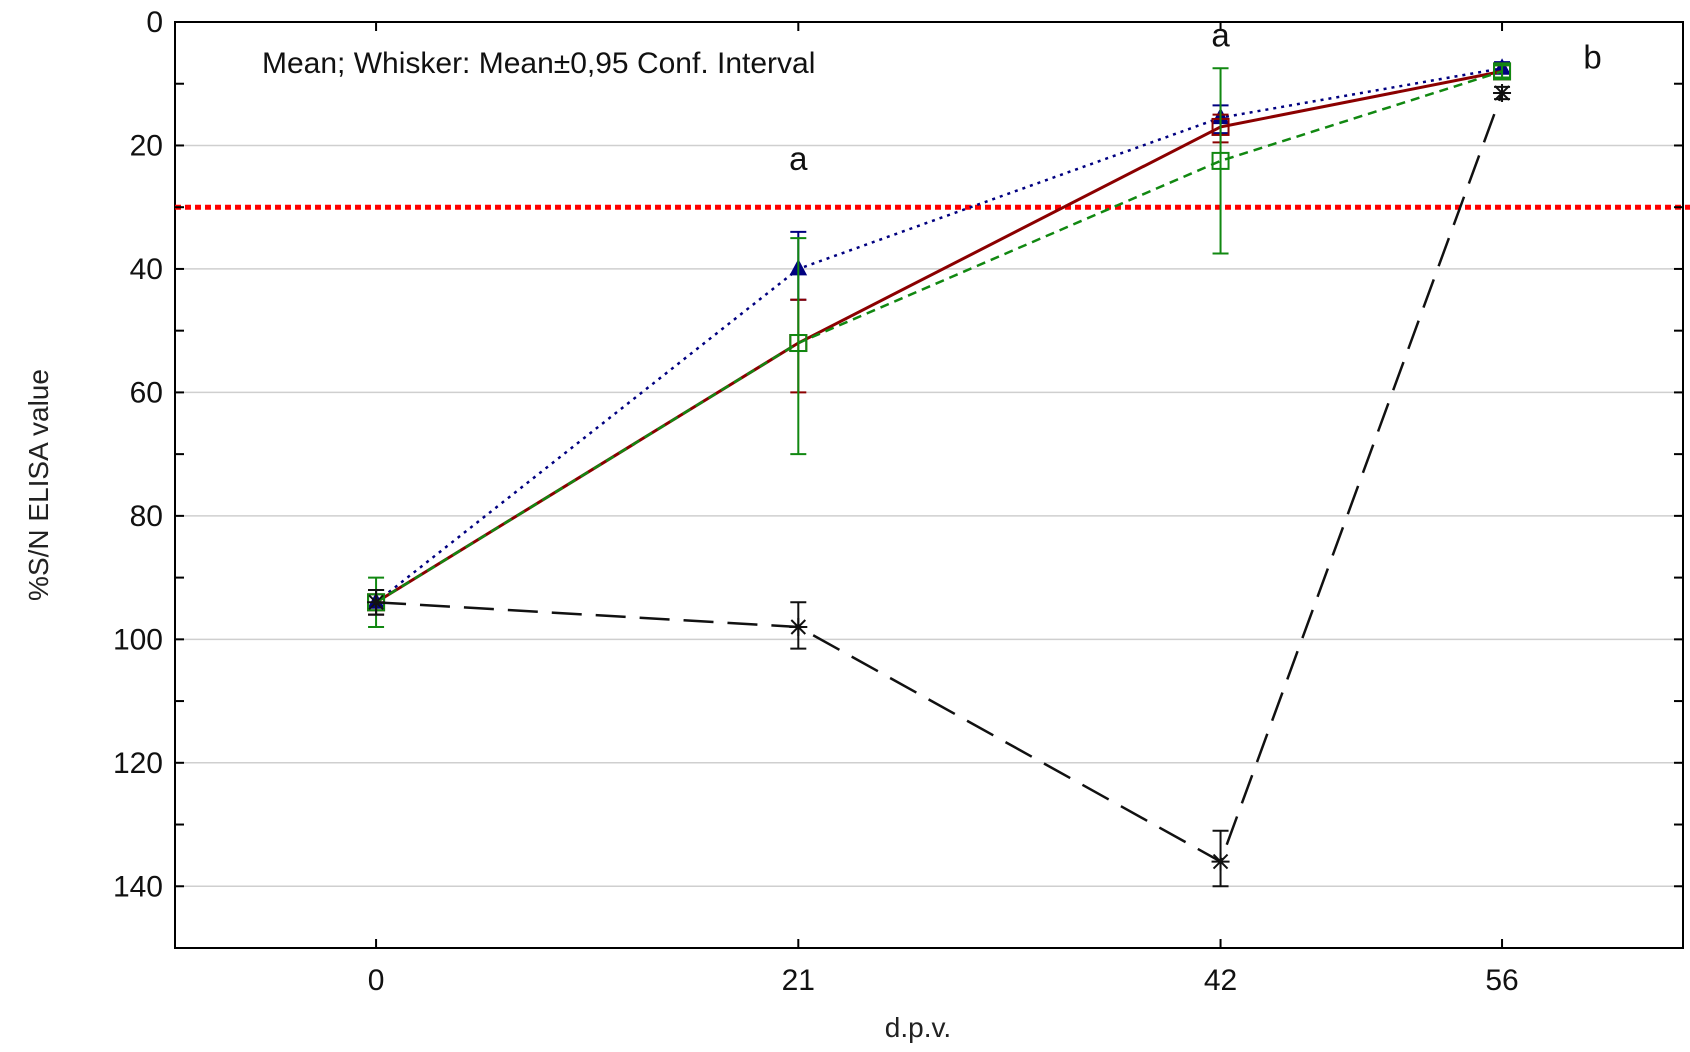 The image size is (1690, 1052). I want to click on y-tick-label: 20, so click(146, 145).